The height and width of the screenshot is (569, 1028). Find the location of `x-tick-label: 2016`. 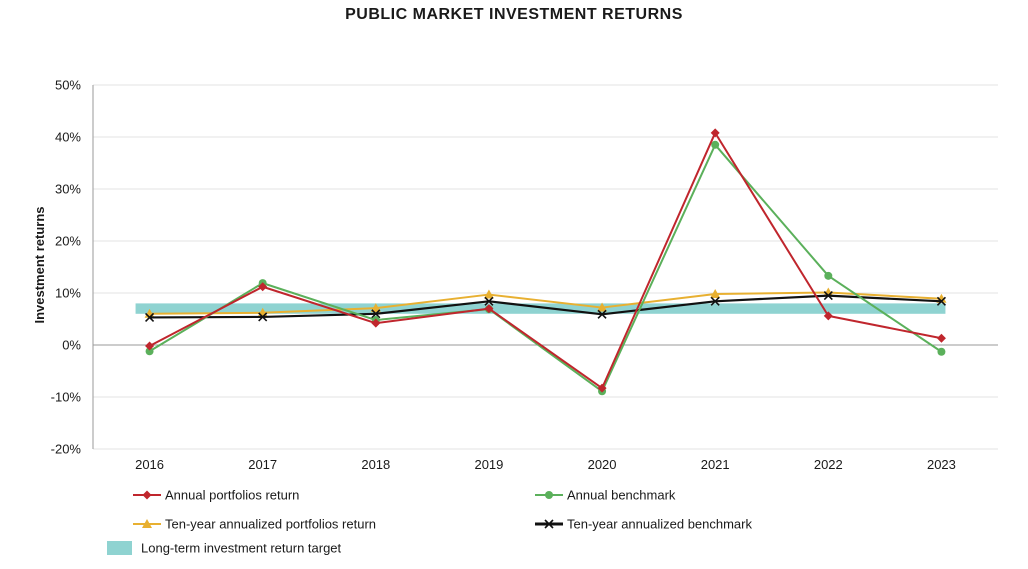

x-tick-label: 2016 is located at coordinates (149, 464).